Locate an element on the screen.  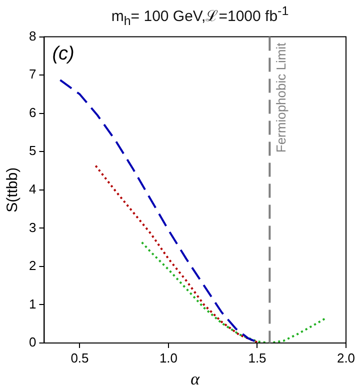
x-tick-label: 1.0 is located at coordinates (168, 358).